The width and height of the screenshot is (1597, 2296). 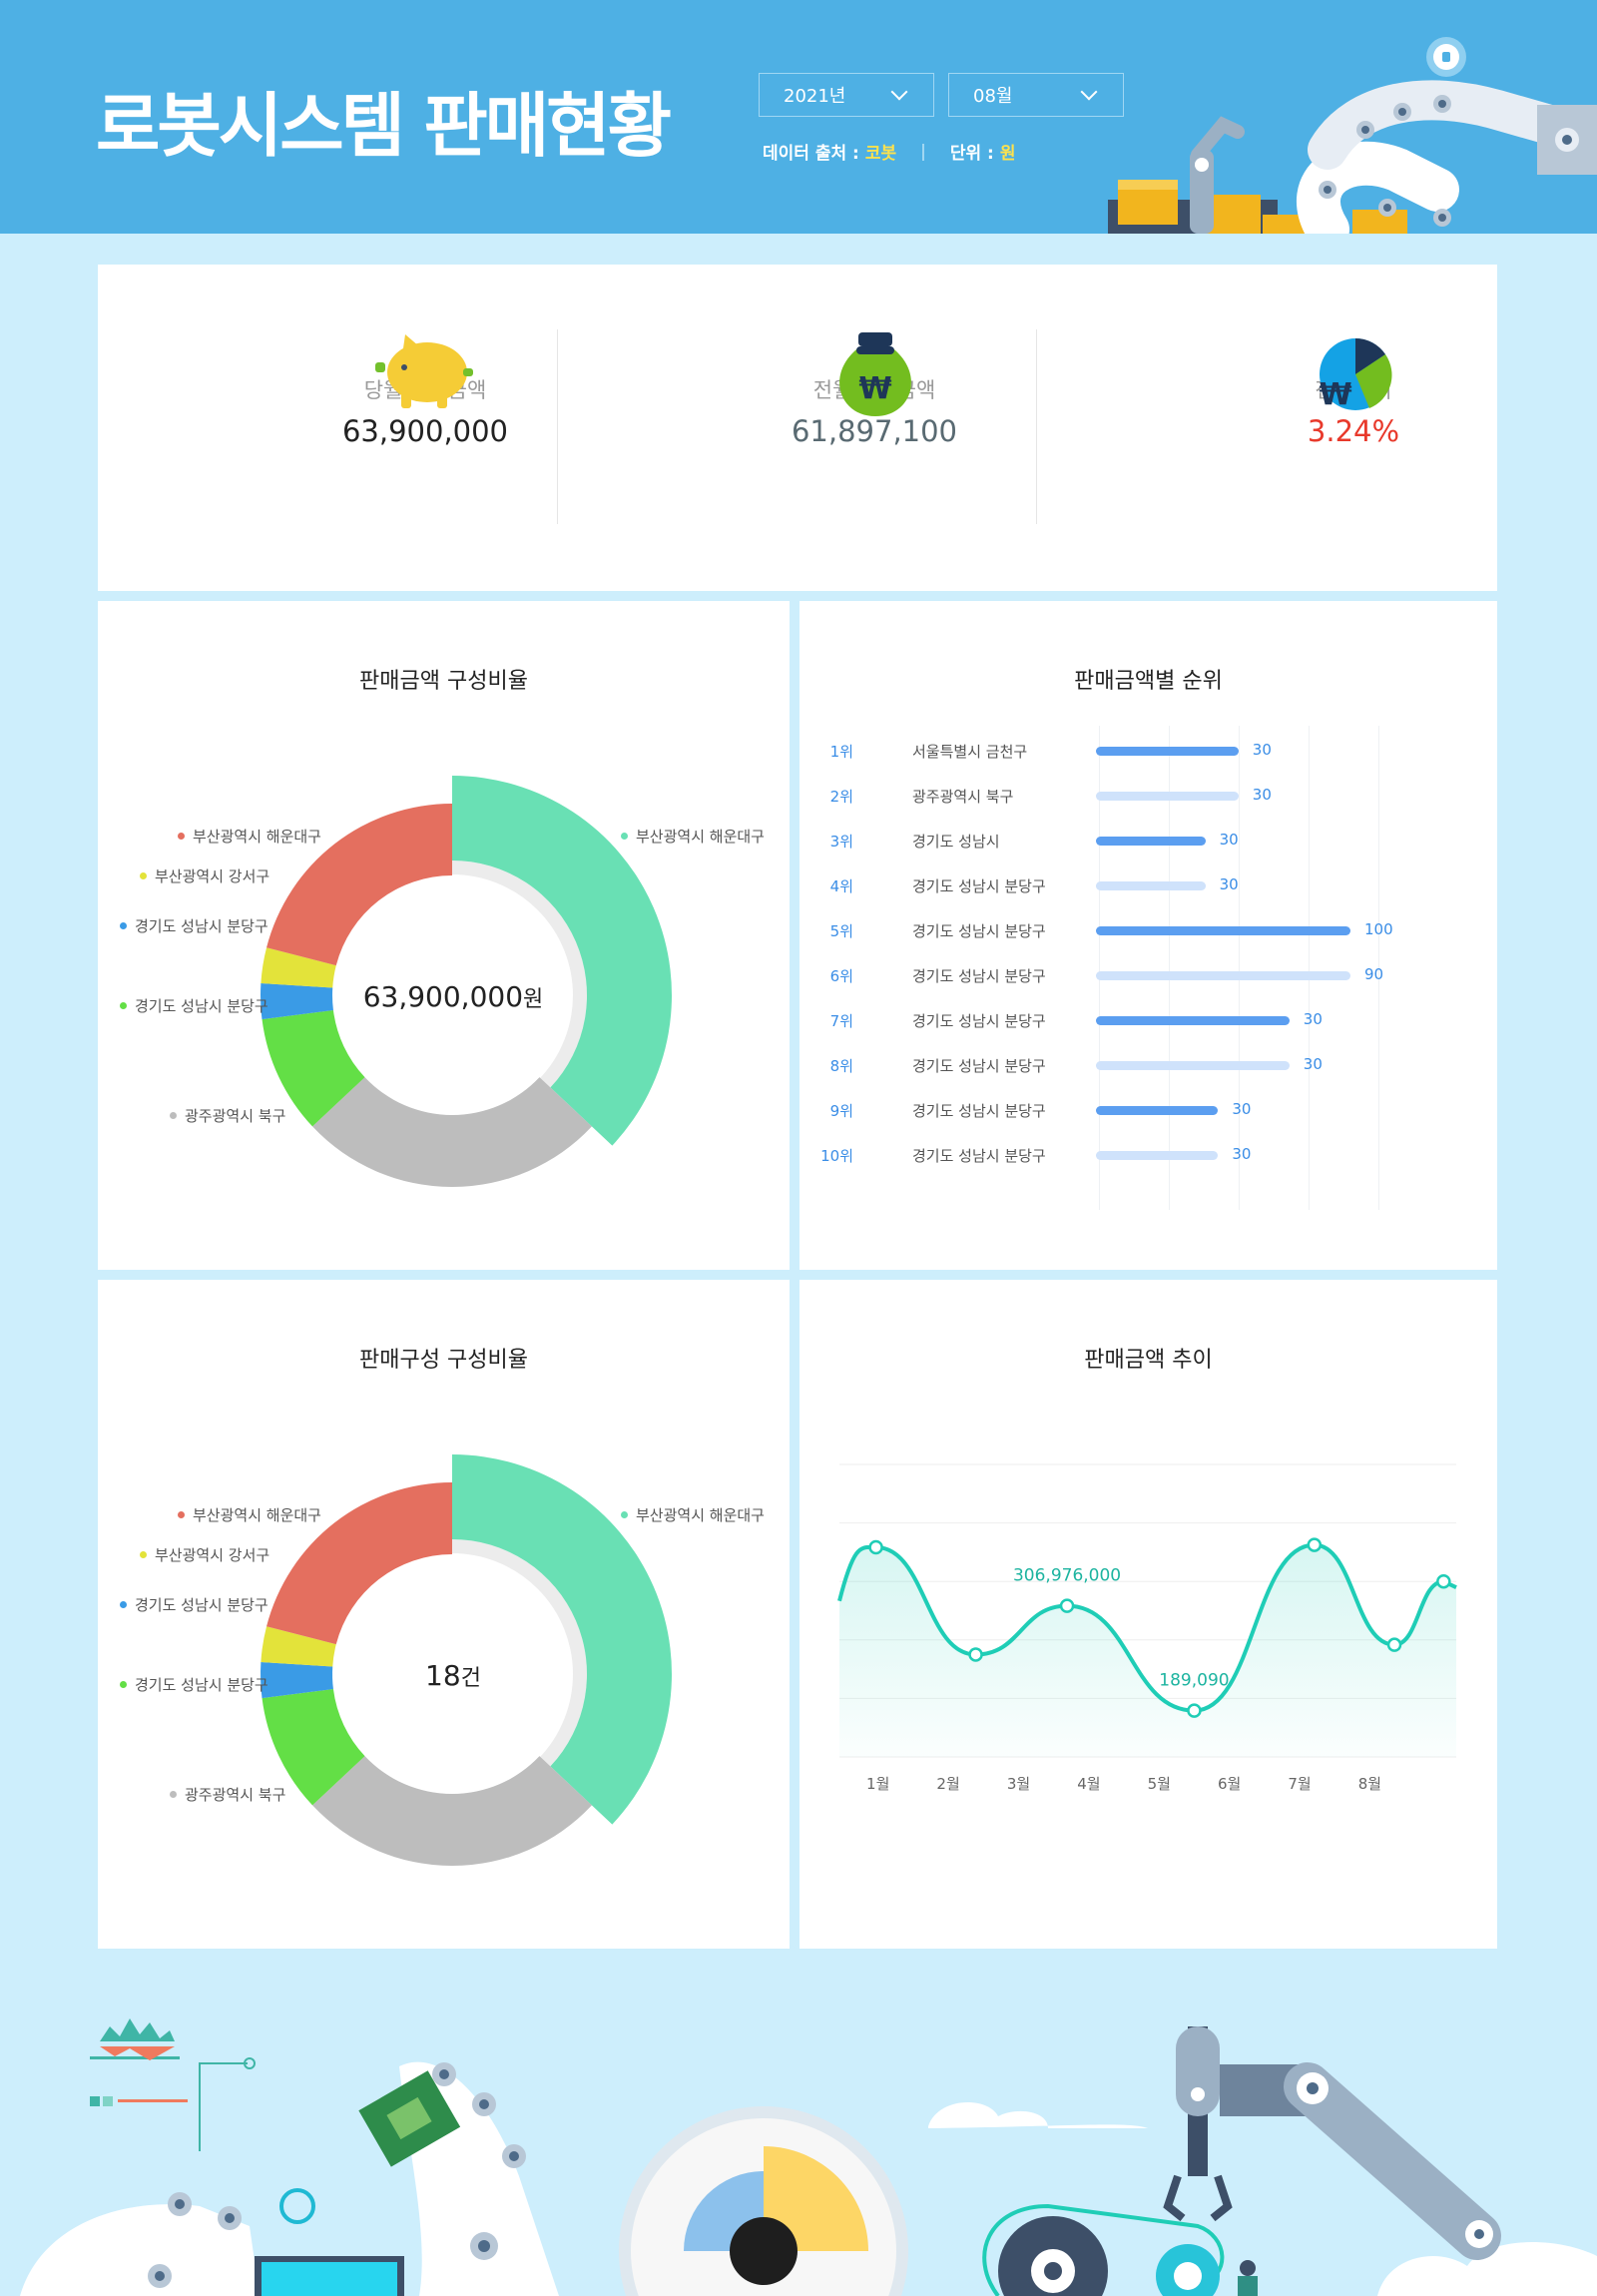 What do you see at coordinates (443, 682) in the screenshot?
I see `chart-title: 판매금액 구성비율` at bounding box center [443, 682].